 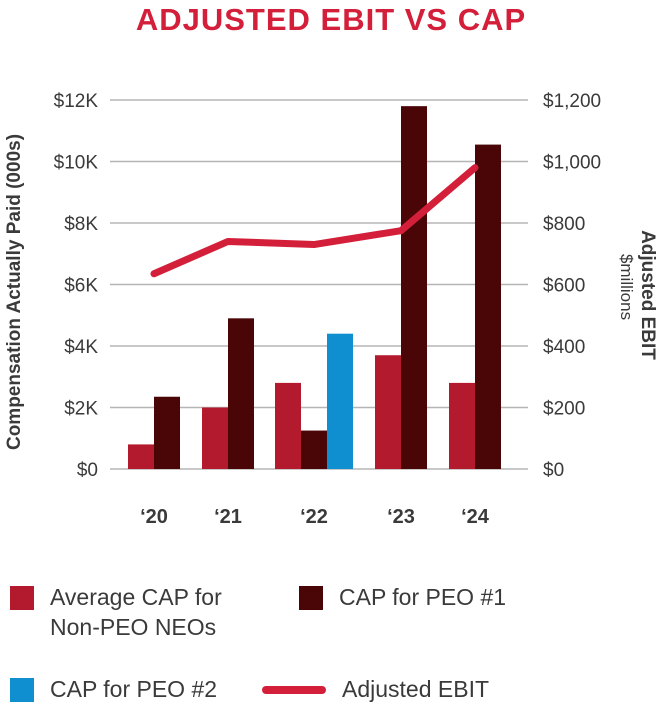 I want to click on right-tick-label: $1,000, so click(x=572, y=163).